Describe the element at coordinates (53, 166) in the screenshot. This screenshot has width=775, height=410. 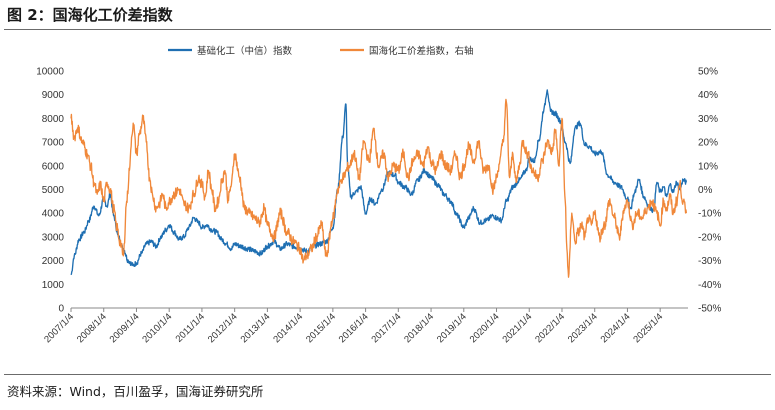
I see `left-tick-label: 6000` at that location.